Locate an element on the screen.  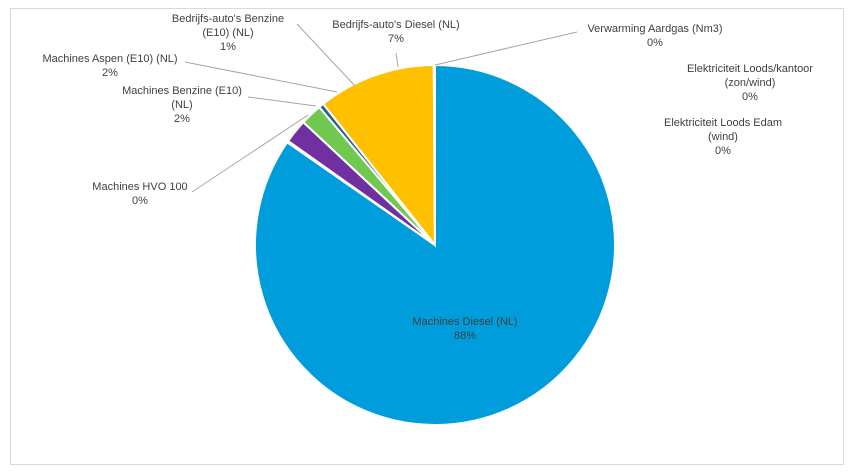
data-label-4: Bedrijfs-auto's Benzine (E10) (NL) 1% is located at coordinates (228, 33).